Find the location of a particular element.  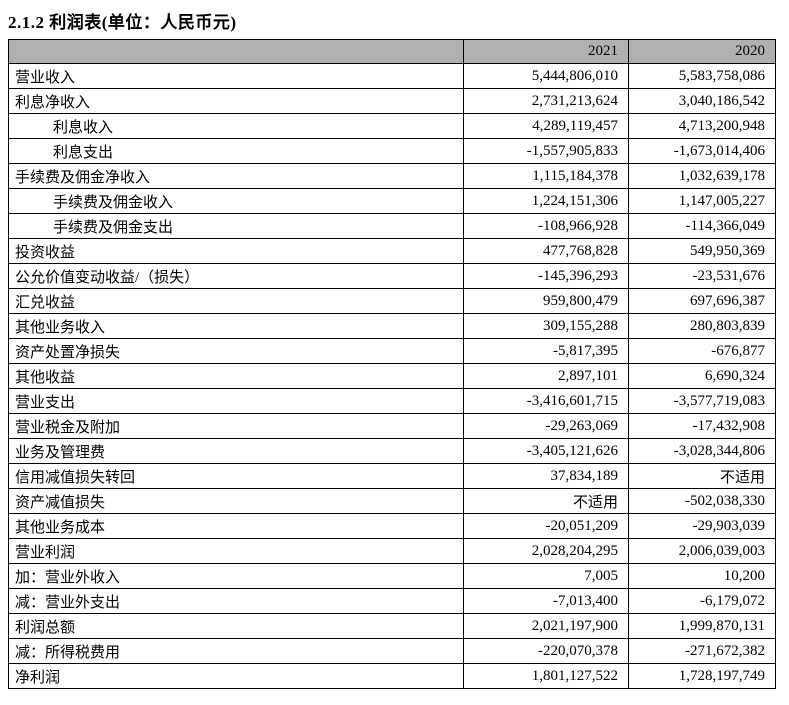

row-value-2021: 5,444,806,010 is located at coordinates (546, 76).